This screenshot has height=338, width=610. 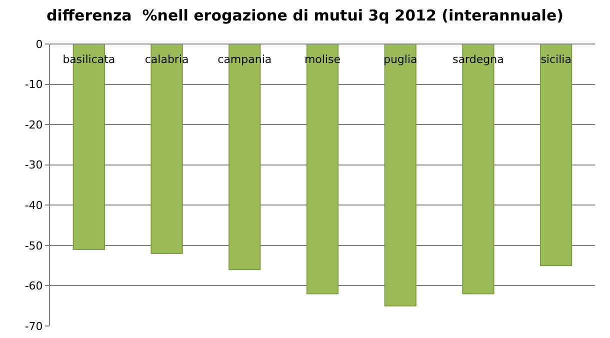 What do you see at coordinates (33, 245) in the screenshot?
I see `y-tick-label: -50` at bounding box center [33, 245].